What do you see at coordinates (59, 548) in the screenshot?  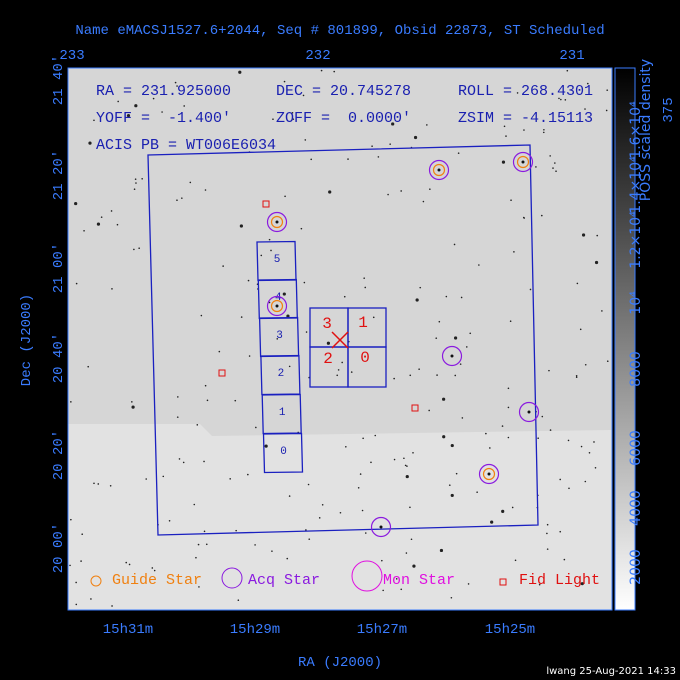 I see `left-tick-label: 20 00'` at bounding box center [59, 548].